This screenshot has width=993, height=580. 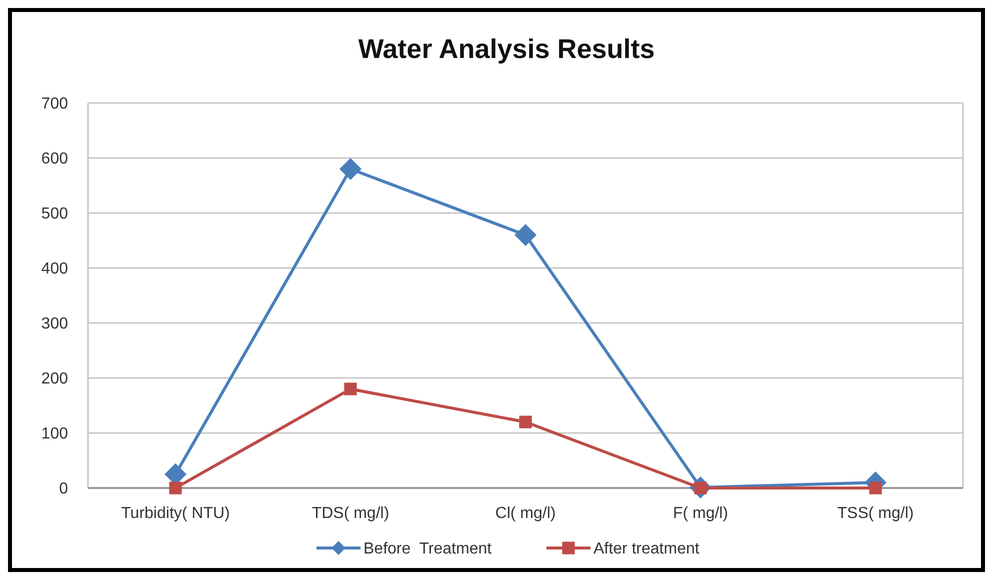 What do you see at coordinates (54, 269) in the screenshot?
I see `y-tick-label: 400` at bounding box center [54, 269].